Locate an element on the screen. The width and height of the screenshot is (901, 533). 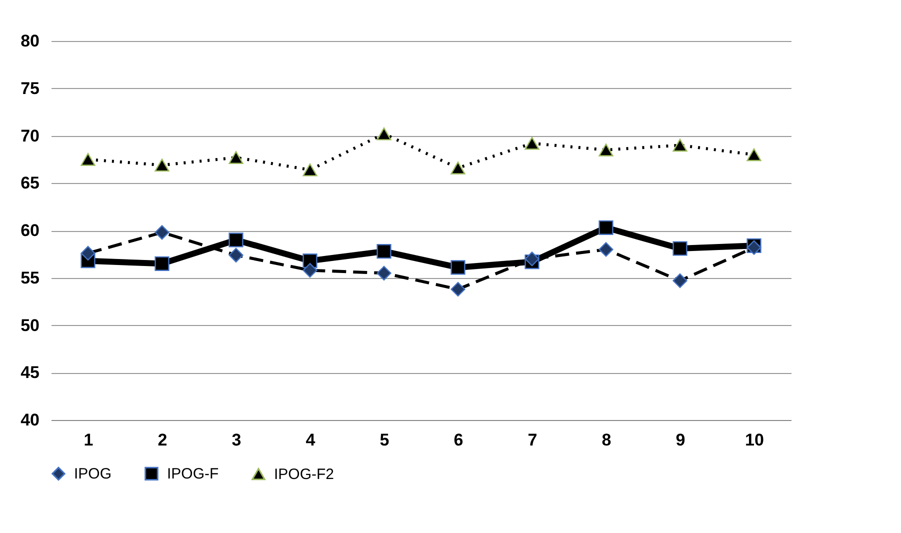
y-tick-label: 80 is located at coordinates (30, 41).